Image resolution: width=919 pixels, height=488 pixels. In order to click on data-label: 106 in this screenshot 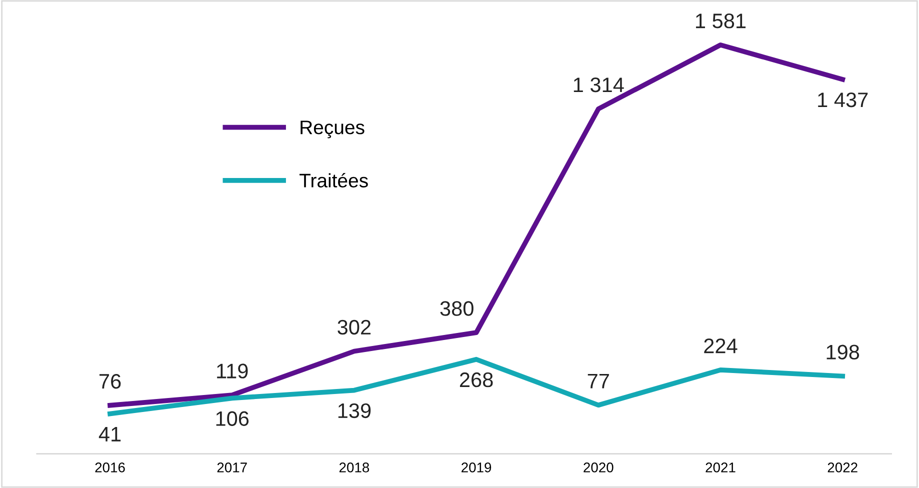, I will do `click(232, 418)`.